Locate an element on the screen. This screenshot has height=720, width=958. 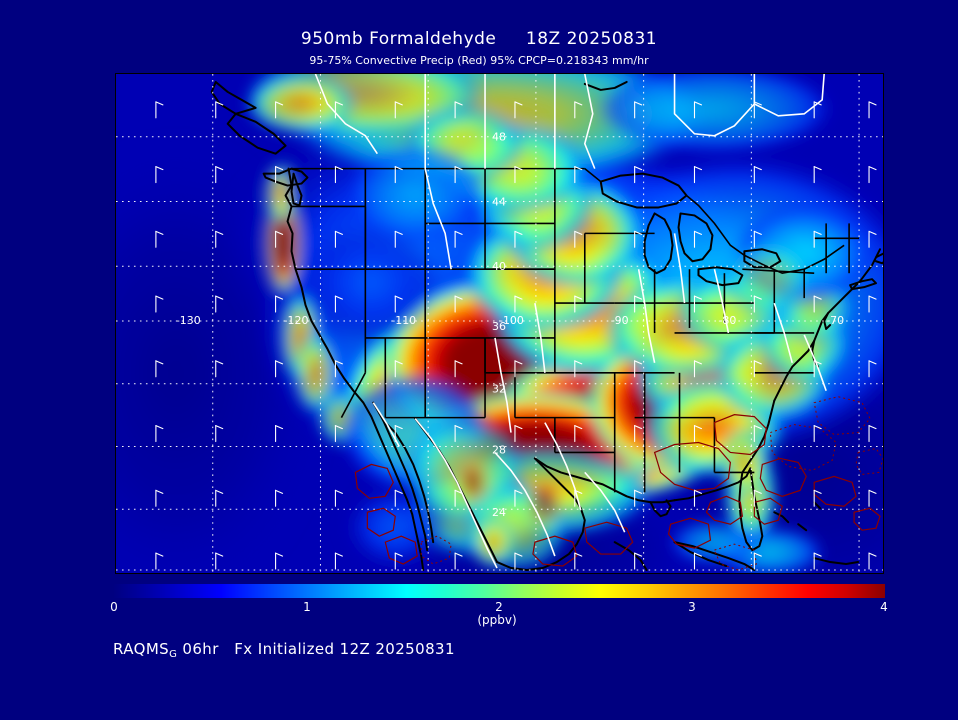
colorbar-tick-4: 4 is located at coordinates (884, 607).